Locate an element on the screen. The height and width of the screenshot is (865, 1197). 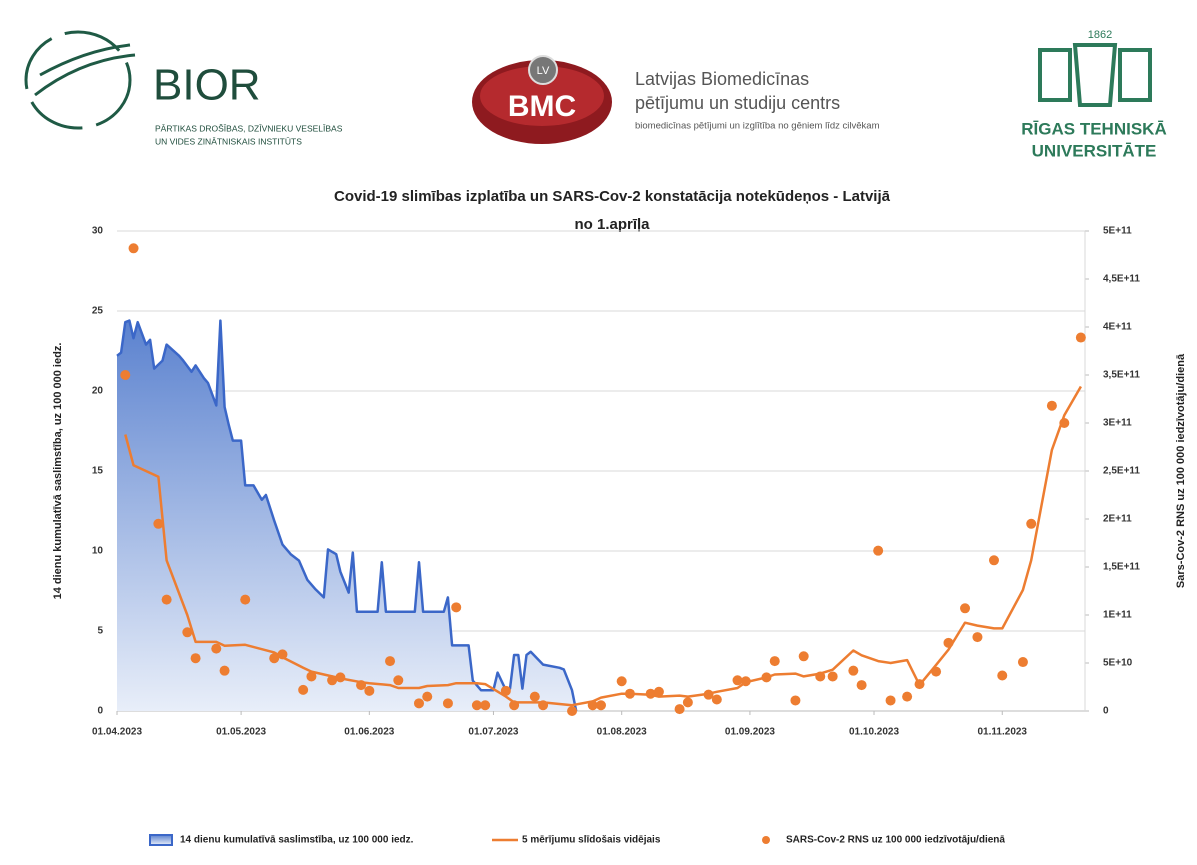
bmc-line: pētījumu un studiju centrs is located at coordinates (737, 103).